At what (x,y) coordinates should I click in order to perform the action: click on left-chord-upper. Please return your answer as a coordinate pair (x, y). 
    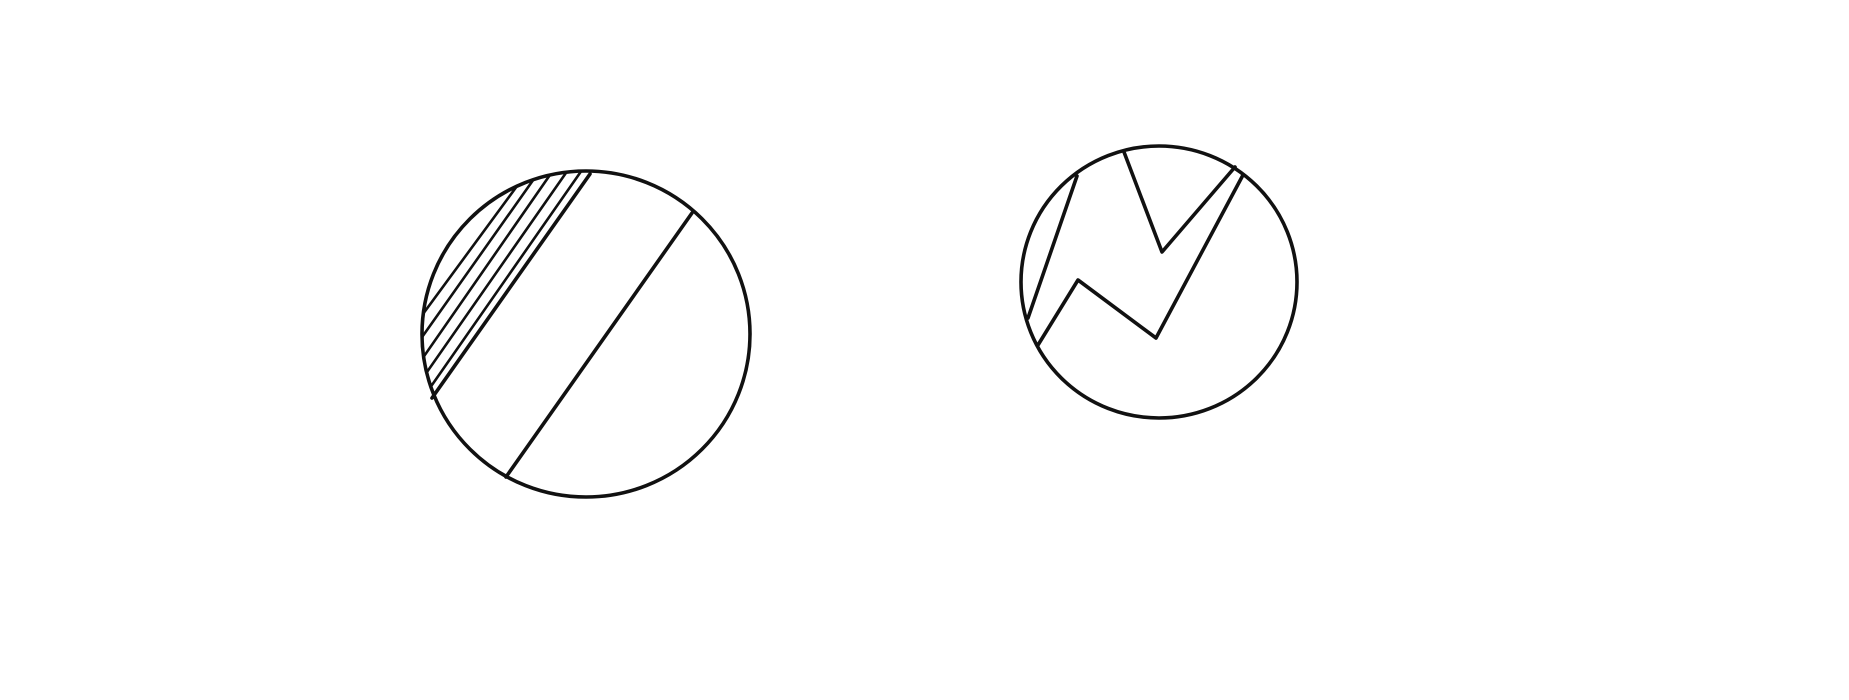
    Looking at the image, I should click on (511, 286).